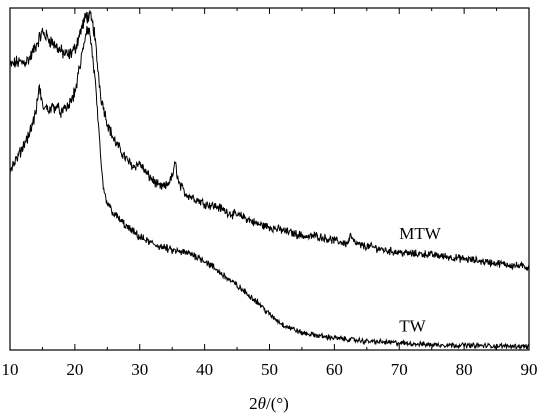  Describe the element at coordinates (399, 369) in the screenshot. I see `x-tick-label: 70` at that location.